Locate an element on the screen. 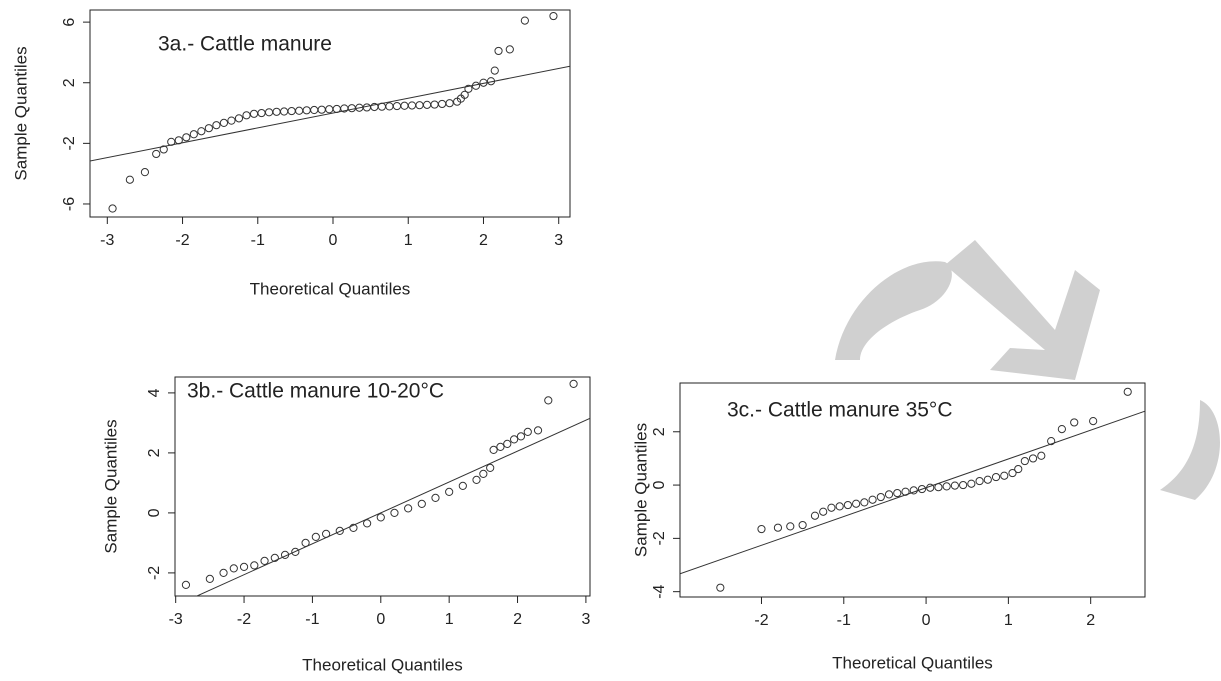  y-tick-label: 2 is located at coordinates (154, 452).